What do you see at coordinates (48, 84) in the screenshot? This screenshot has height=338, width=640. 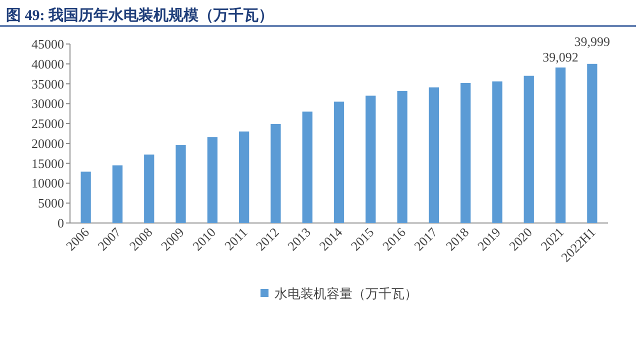 I see `y-tick-label: 35000` at bounding box center [48, 84].